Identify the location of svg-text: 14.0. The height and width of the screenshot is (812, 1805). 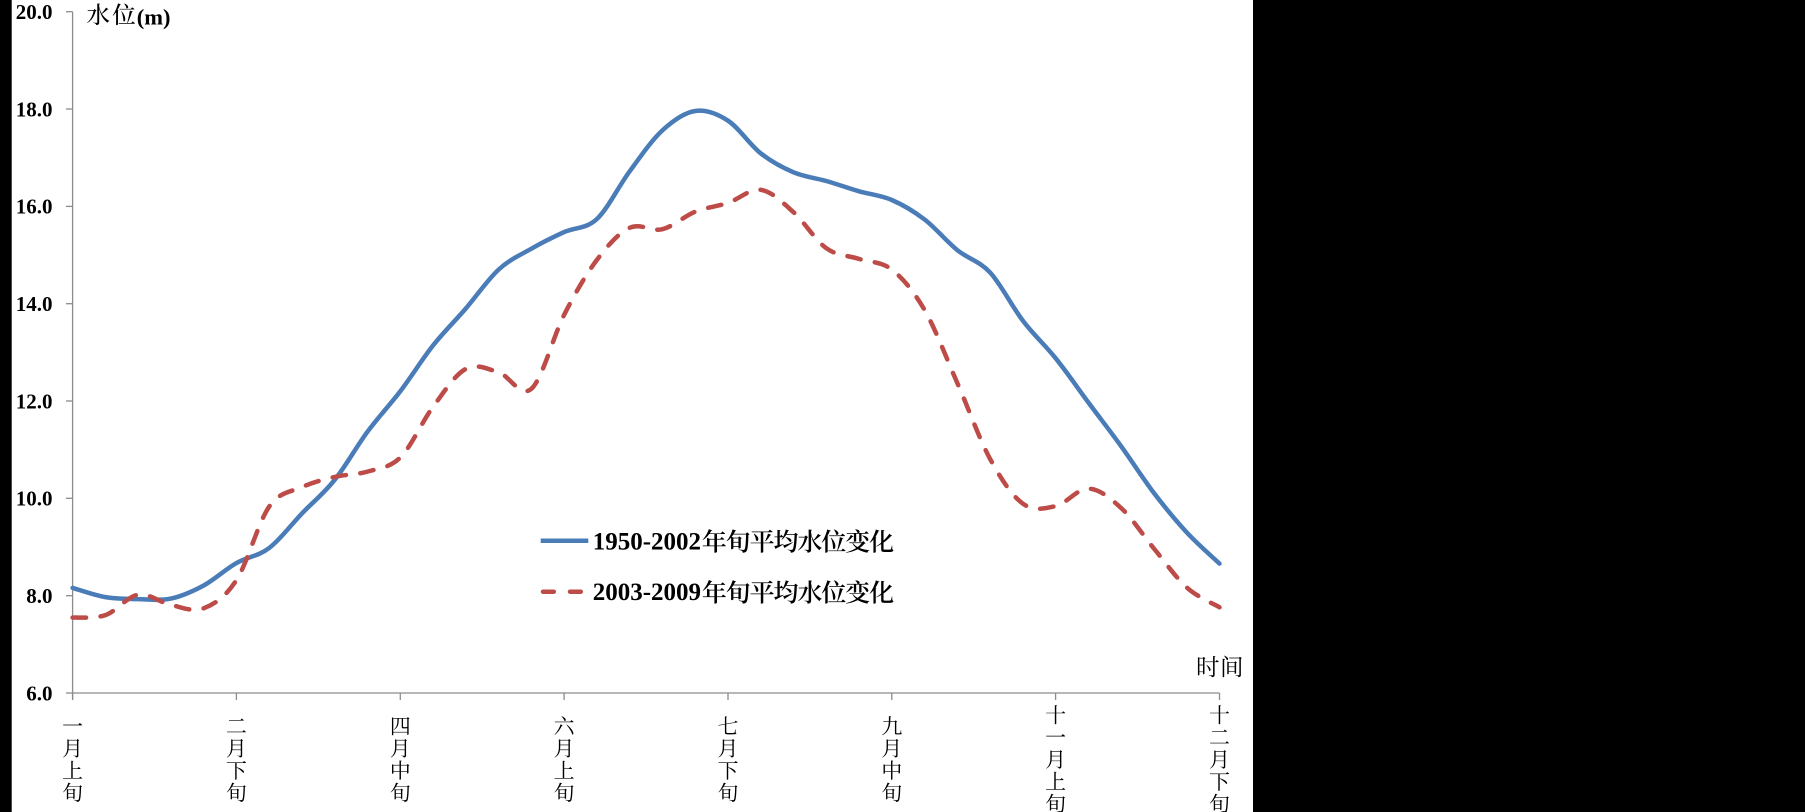
(34, 304).